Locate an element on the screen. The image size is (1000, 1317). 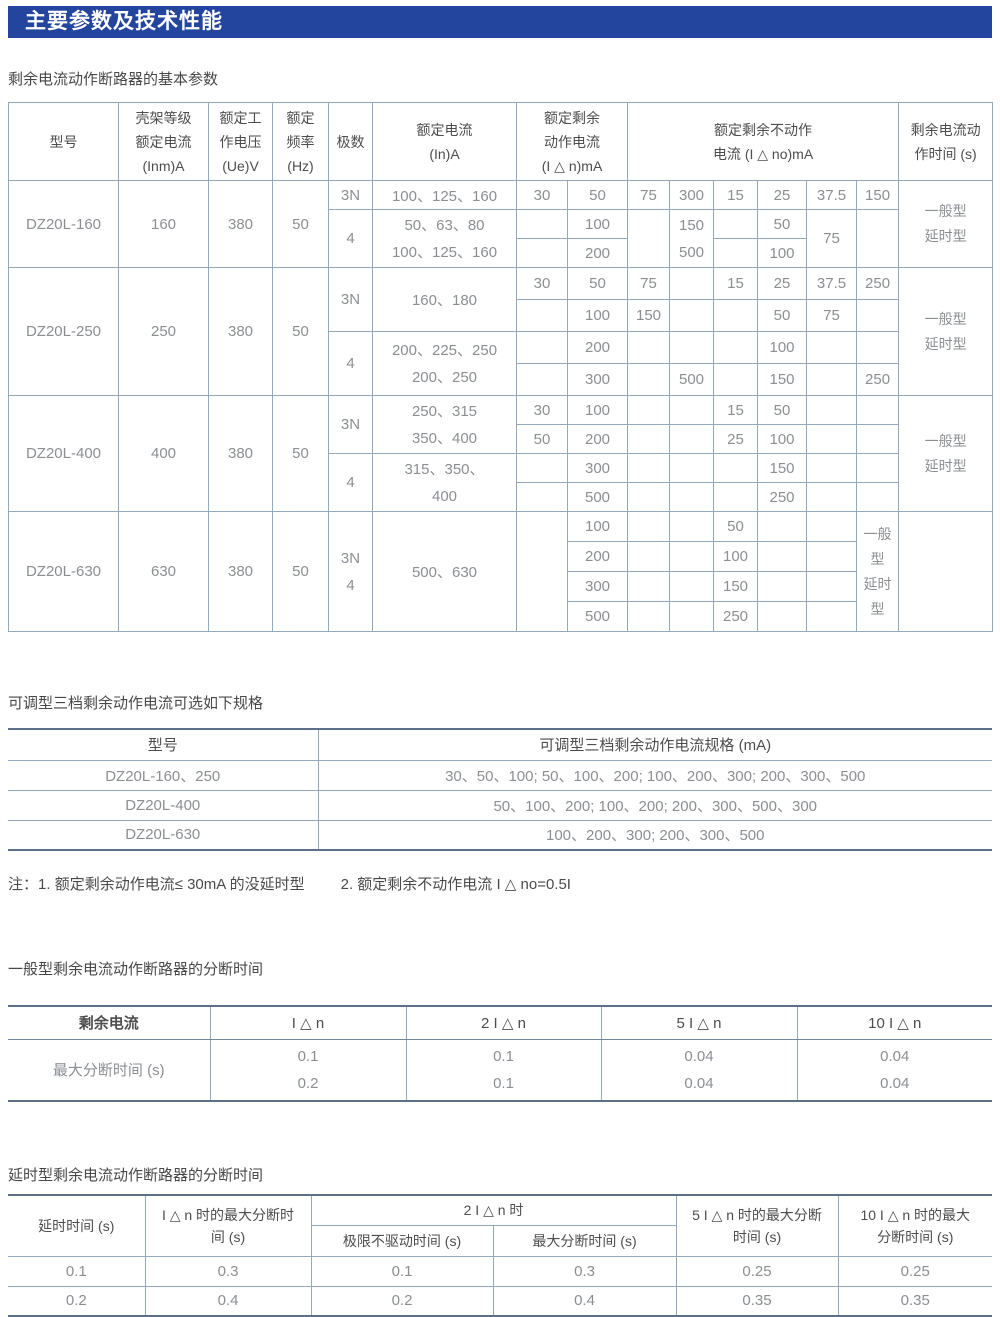
value-cell: 0.35 is located at coordinates (915, 1301).